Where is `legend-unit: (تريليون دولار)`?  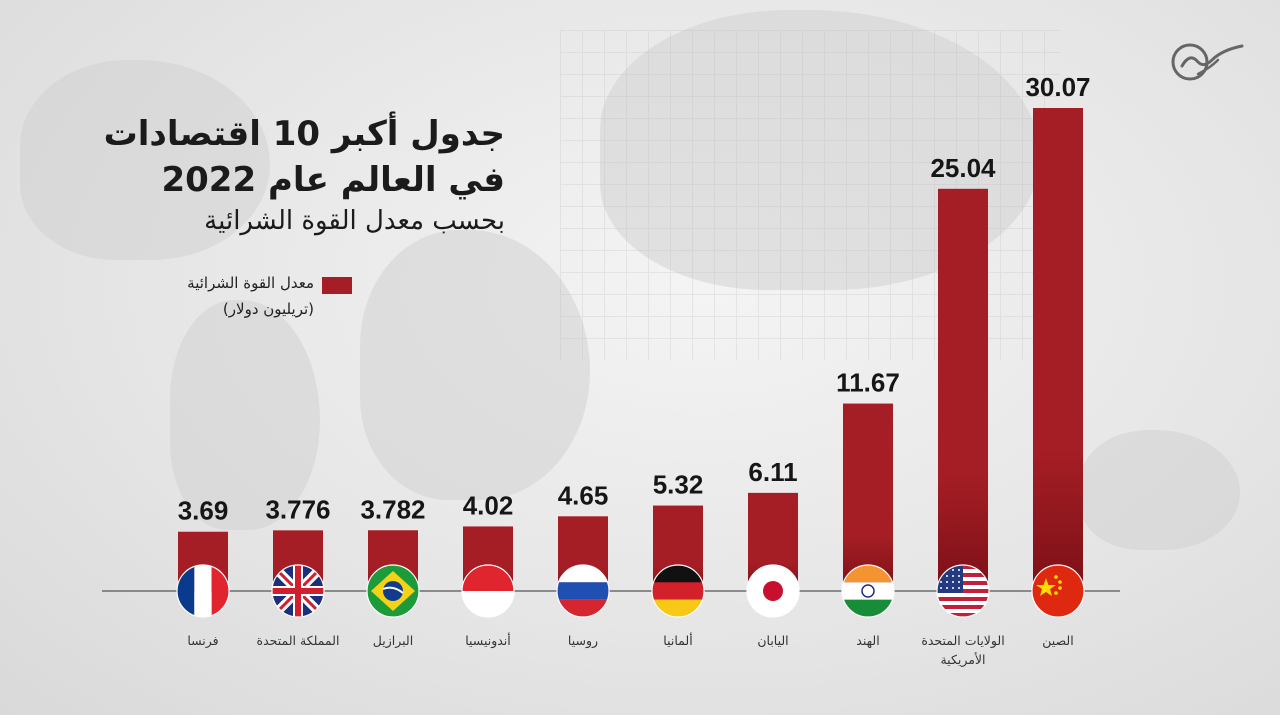
legend-unit: (تريليون دولار) is located at coordinates (268, 309).